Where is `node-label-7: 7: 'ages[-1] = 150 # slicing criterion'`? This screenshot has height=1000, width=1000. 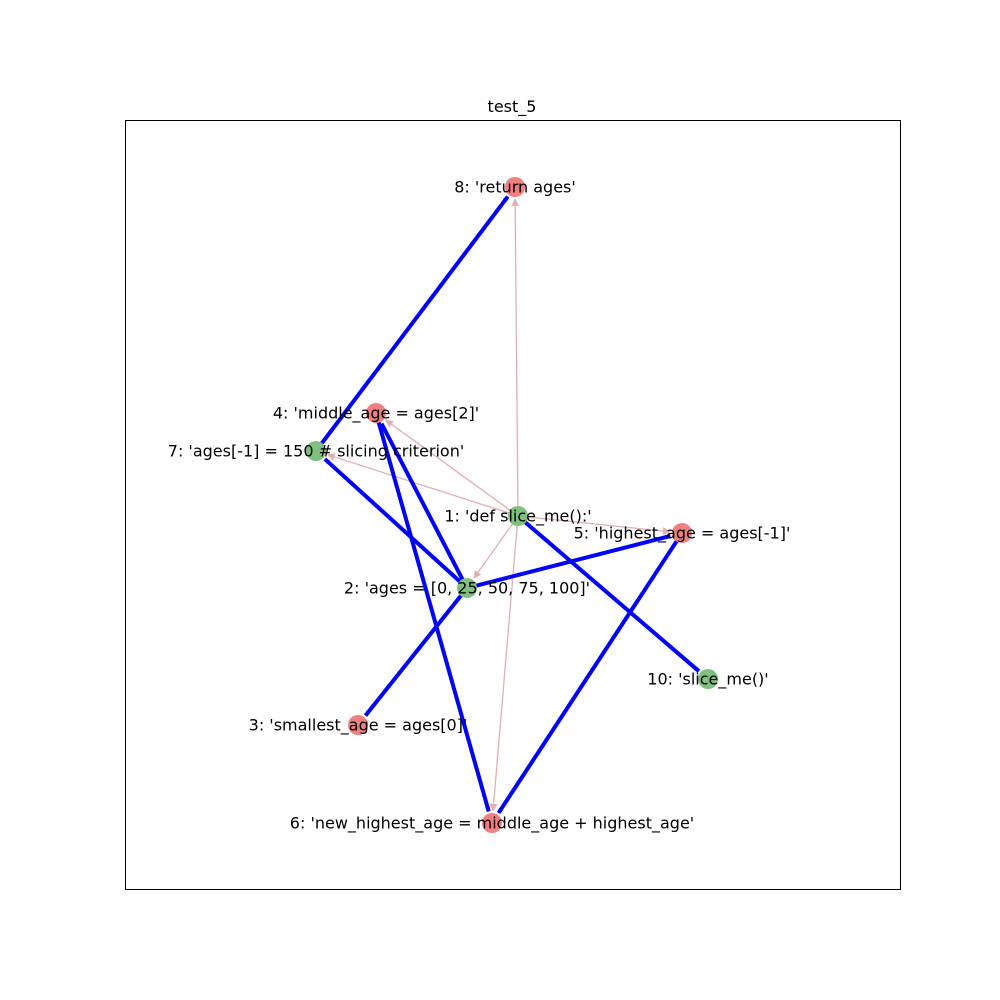
node-label-7: 7: 'ages[-1] = 150 # slicing criterion' is located at coordinates (316, 451).